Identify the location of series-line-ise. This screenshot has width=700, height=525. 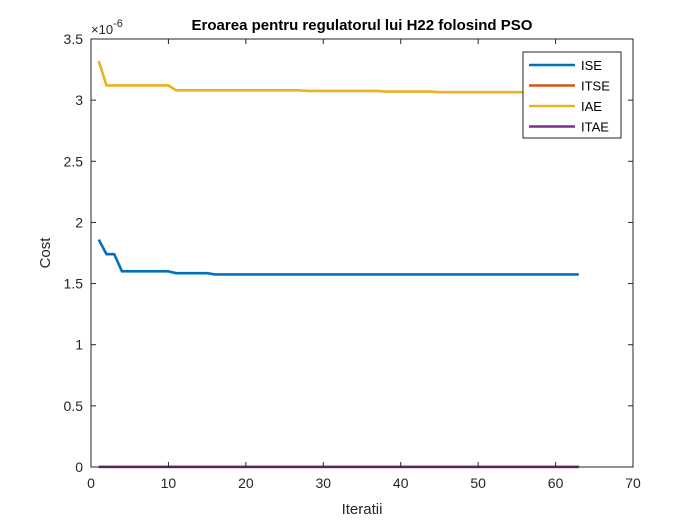
(338, 257).